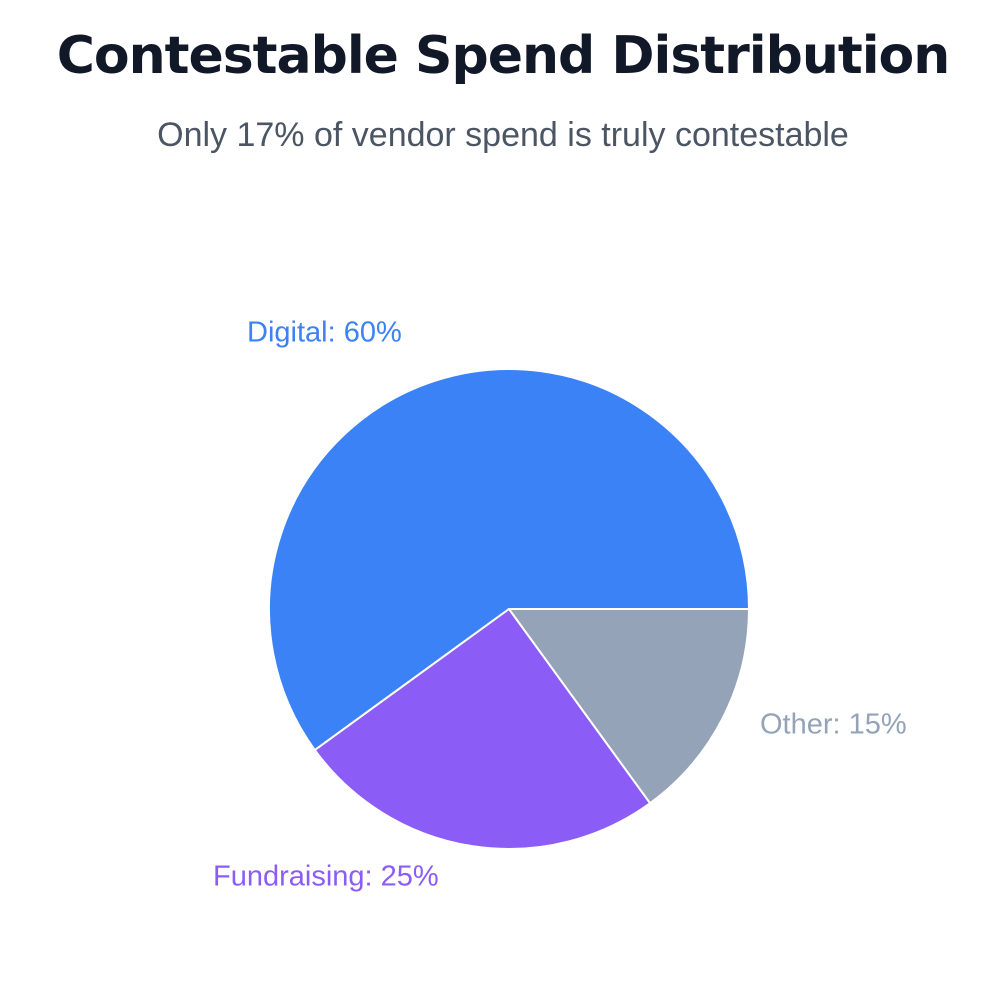 This screenshot has width=1006, height=1006. Describe the element at coordinates (503, 56) in the screenshot. I see `chart-title: Contestable Spend Distribution` at that location.